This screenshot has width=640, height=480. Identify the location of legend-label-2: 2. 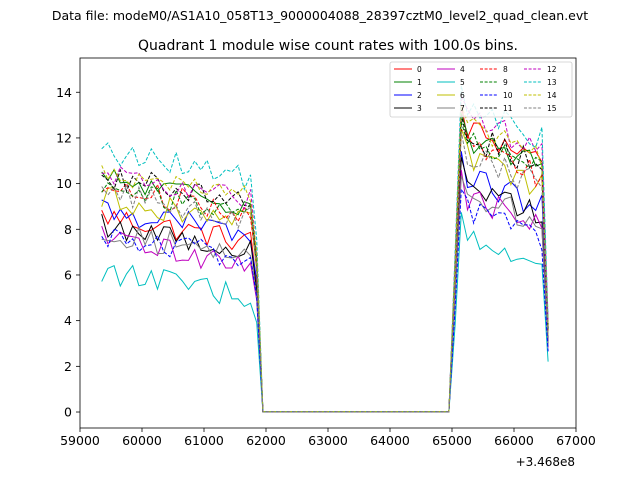
(419, 95).